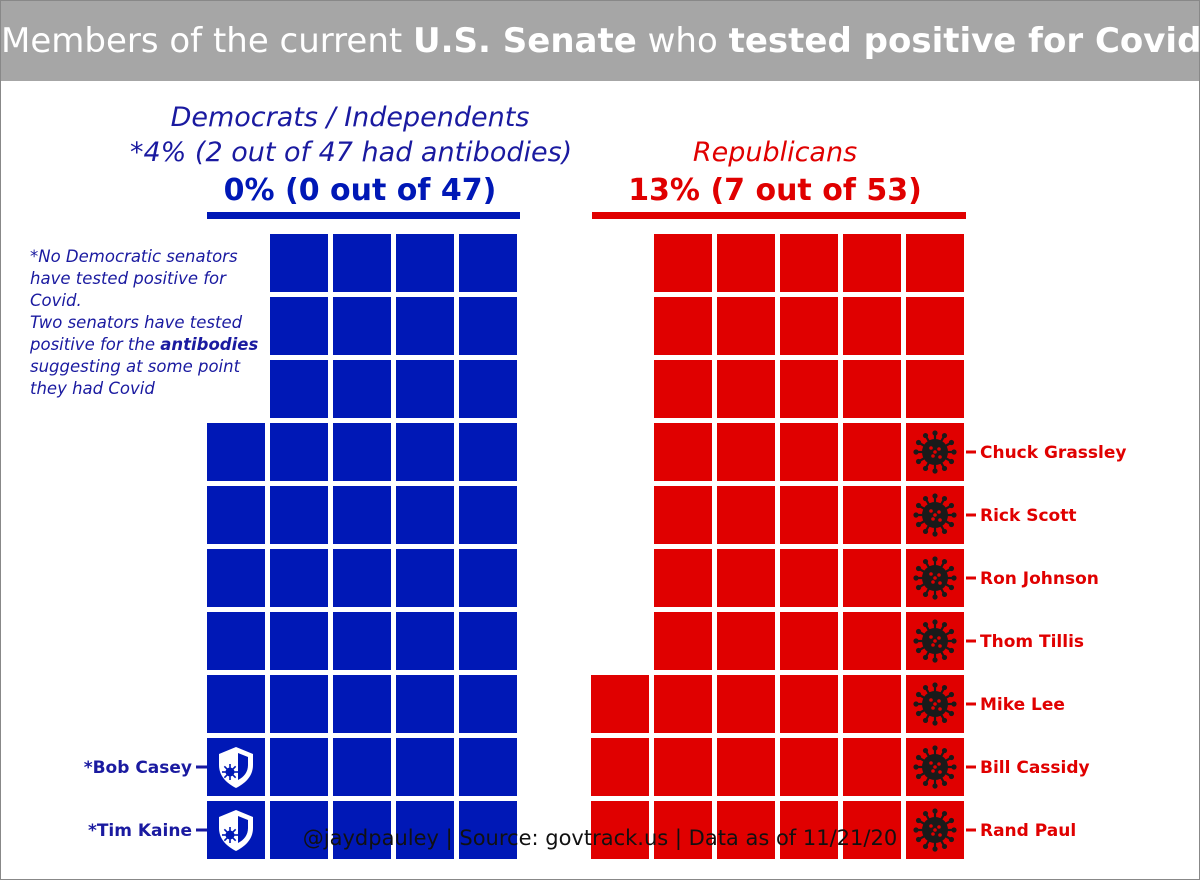  What do you see at coordinates (351, 152) in the screenshot?
I see `dem-antibody-subtitle: *4% (2 out of 47 had antibodies)` at bounding box center [351, 152].